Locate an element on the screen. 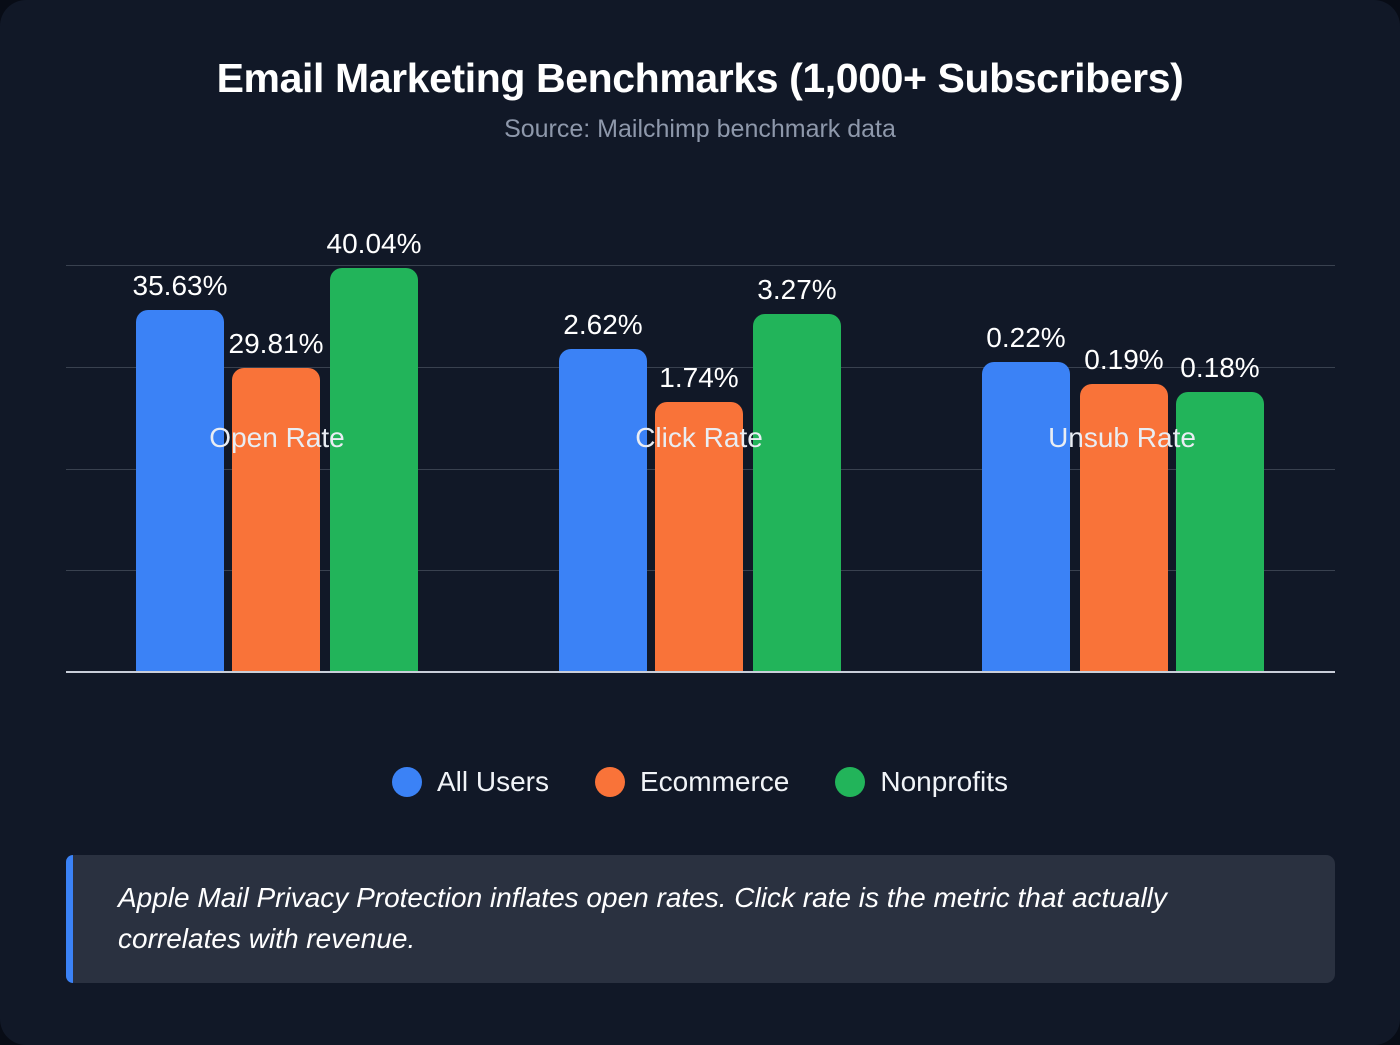 The image size is (1400, 1045). legend-item: Nonprofits is located at coordinates (921, 782).